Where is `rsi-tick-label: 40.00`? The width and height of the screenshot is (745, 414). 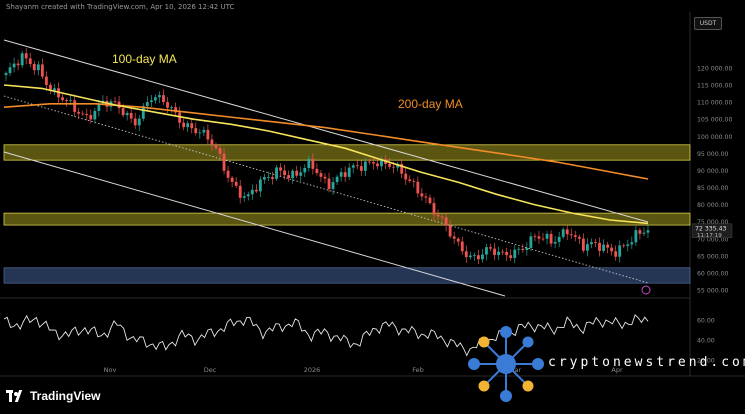
rsi-tick-label: 40.00 is located at coordinates (706, 341).